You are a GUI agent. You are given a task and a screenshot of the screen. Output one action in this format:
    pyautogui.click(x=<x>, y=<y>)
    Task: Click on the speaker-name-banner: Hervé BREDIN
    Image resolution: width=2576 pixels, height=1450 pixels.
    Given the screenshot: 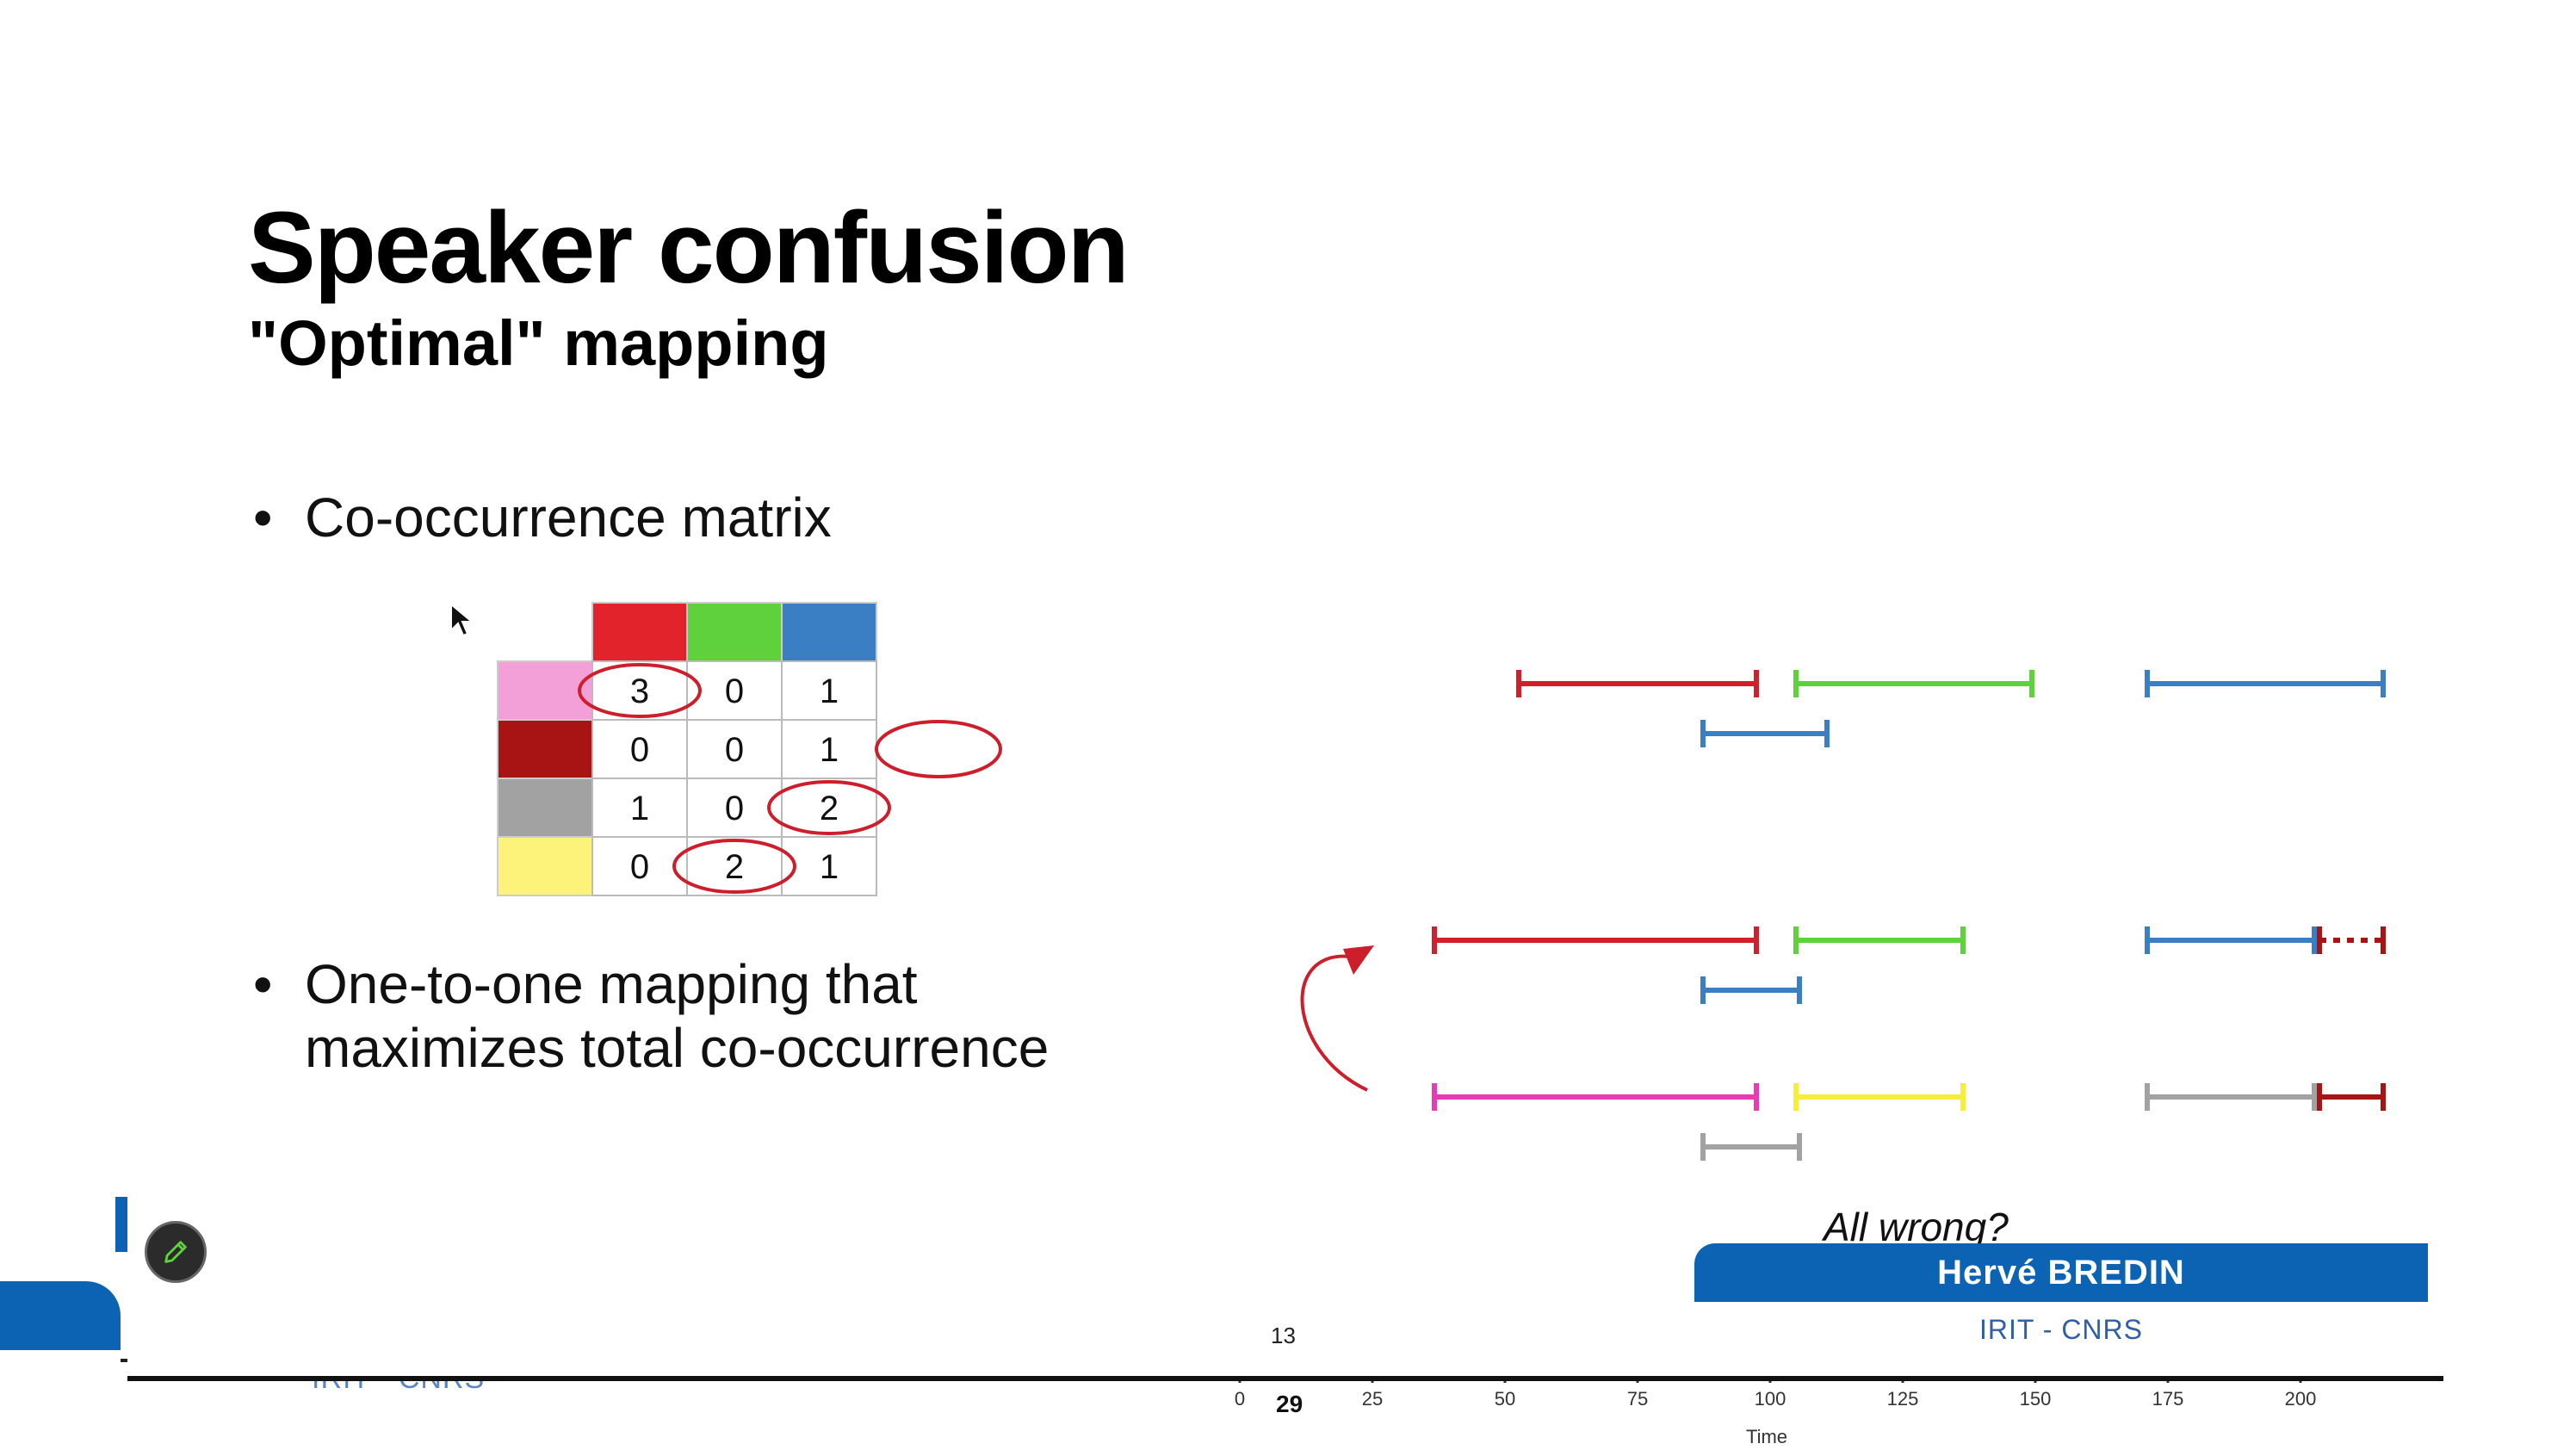 What is the action you would take?
    pyautogui.click(x=2061, y=1272)
    